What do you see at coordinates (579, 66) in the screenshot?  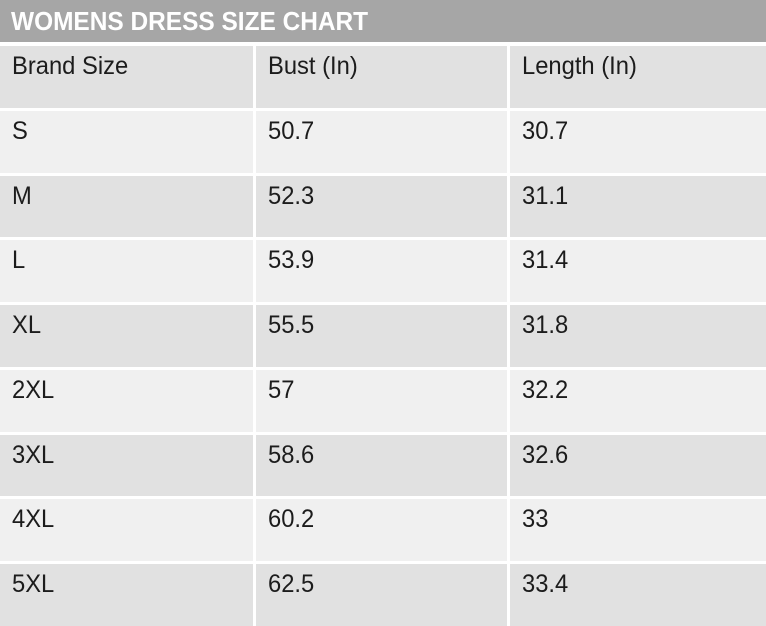 I see `column-header-label: Length (In)` at bounding box center [579, 66].